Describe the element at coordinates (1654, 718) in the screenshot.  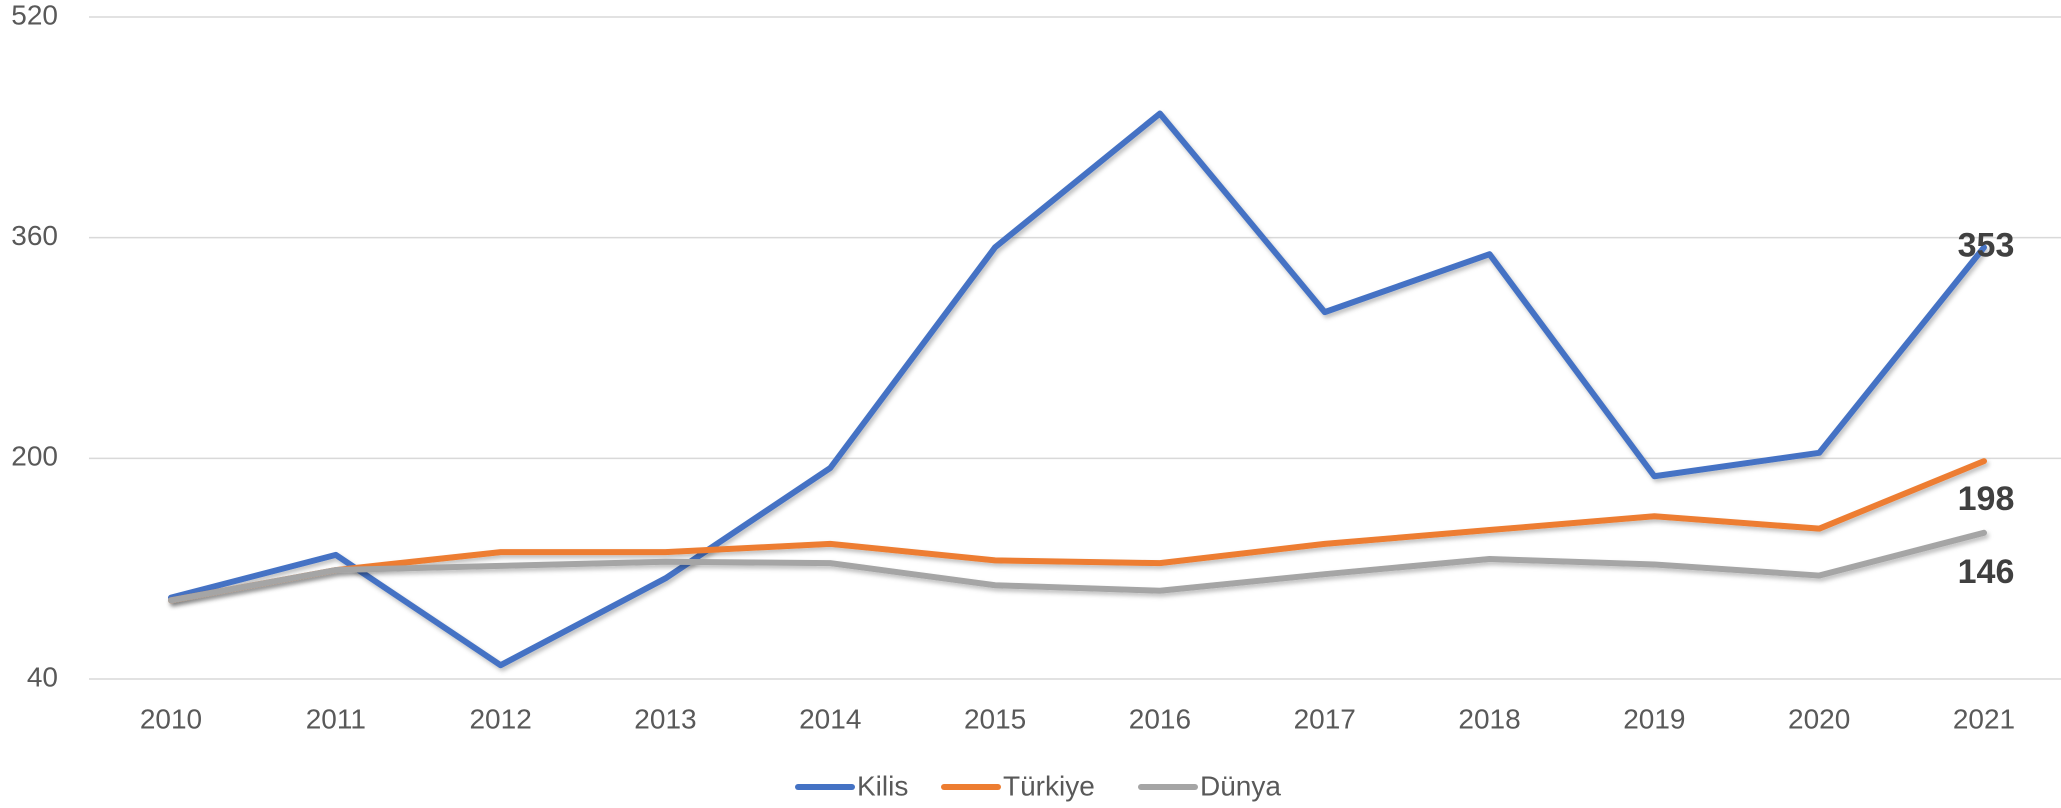
I see `x-tick-label: 2019` at that location.